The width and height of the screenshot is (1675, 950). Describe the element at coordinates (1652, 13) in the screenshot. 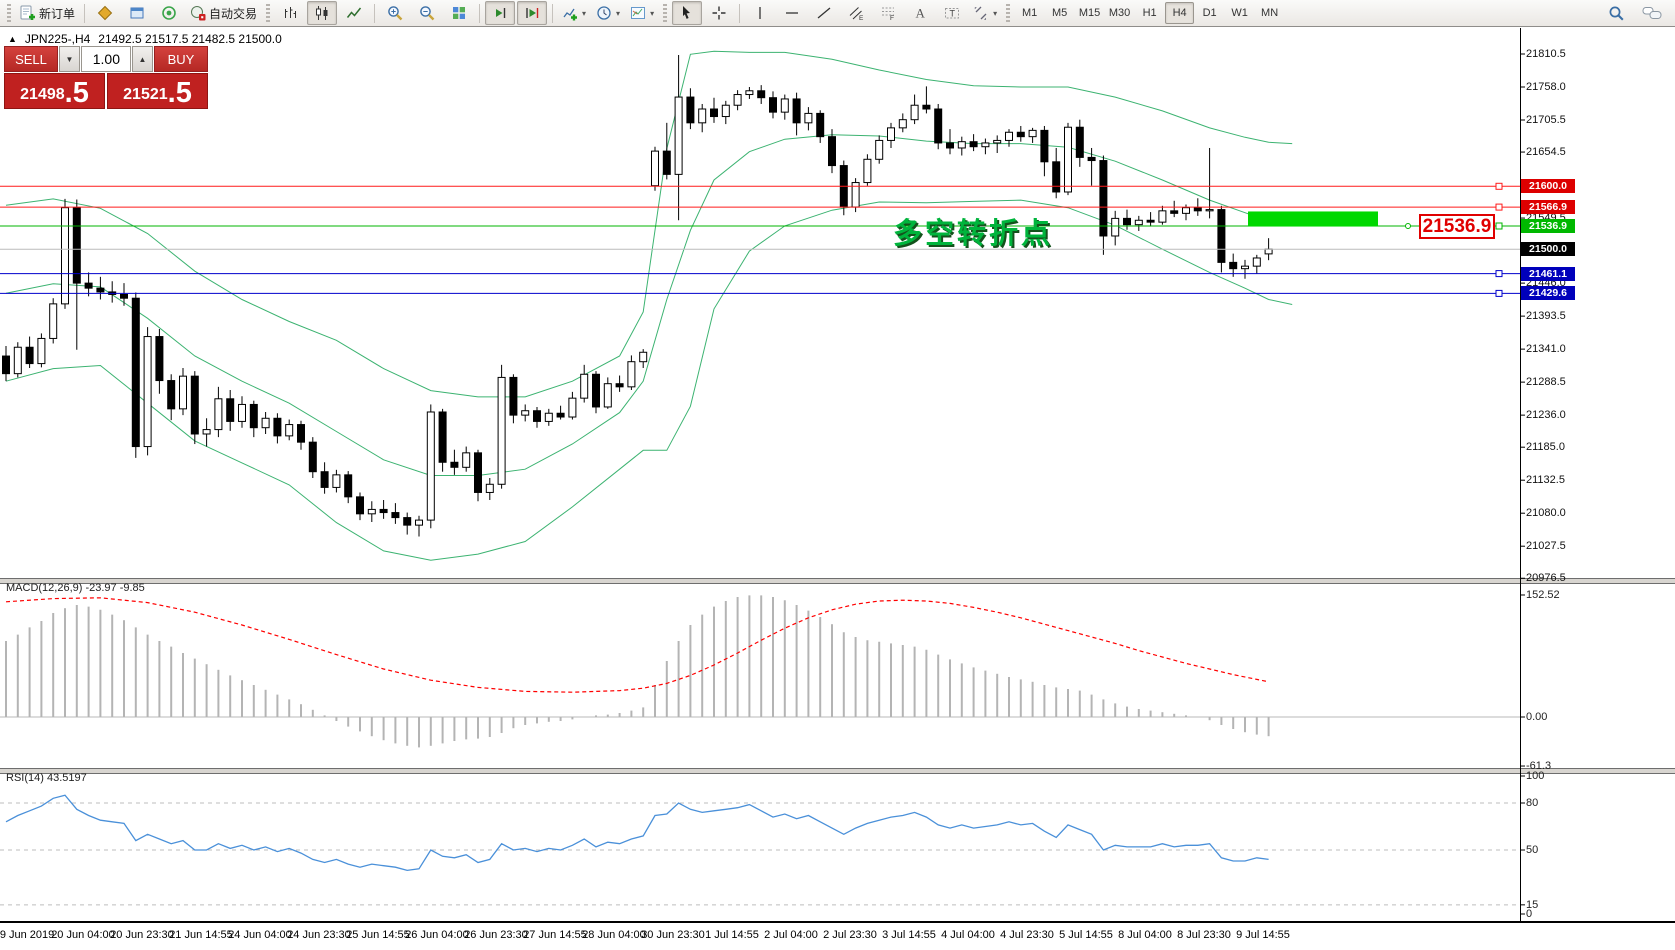

I see `chat-button` at that location.